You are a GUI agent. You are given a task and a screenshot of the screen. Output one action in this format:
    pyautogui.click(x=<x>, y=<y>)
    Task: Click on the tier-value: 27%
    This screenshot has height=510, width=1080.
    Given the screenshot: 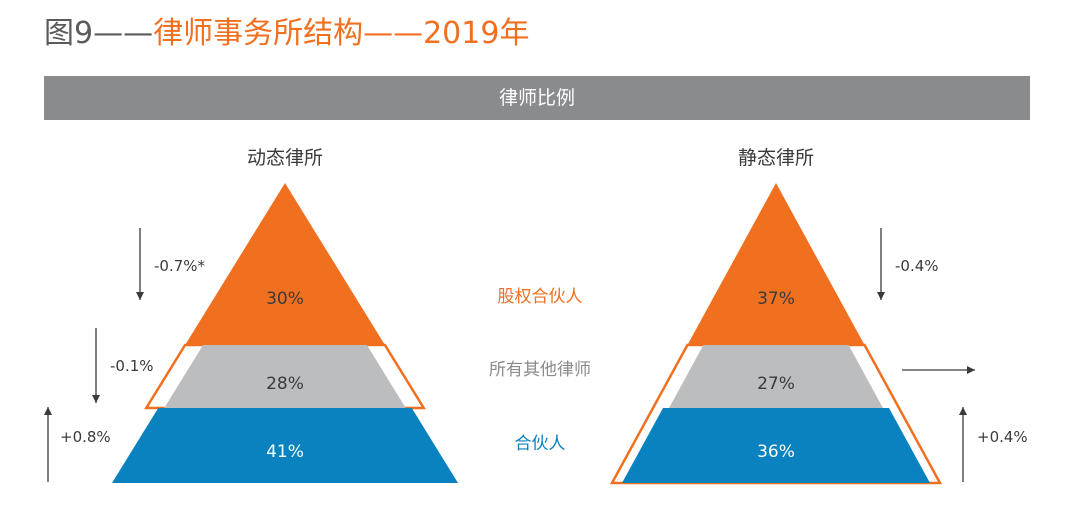 What is the action you would take?
    pyautogui.click(x=776, y=384)
    